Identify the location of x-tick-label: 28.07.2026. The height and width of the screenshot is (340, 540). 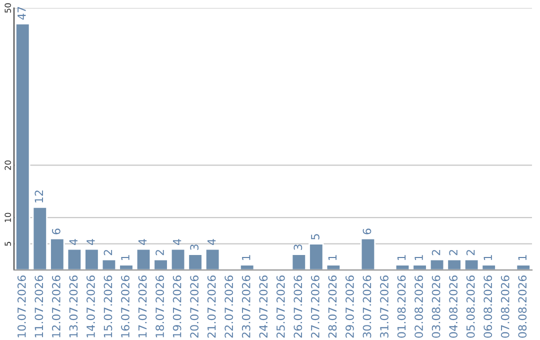
(332, 307).